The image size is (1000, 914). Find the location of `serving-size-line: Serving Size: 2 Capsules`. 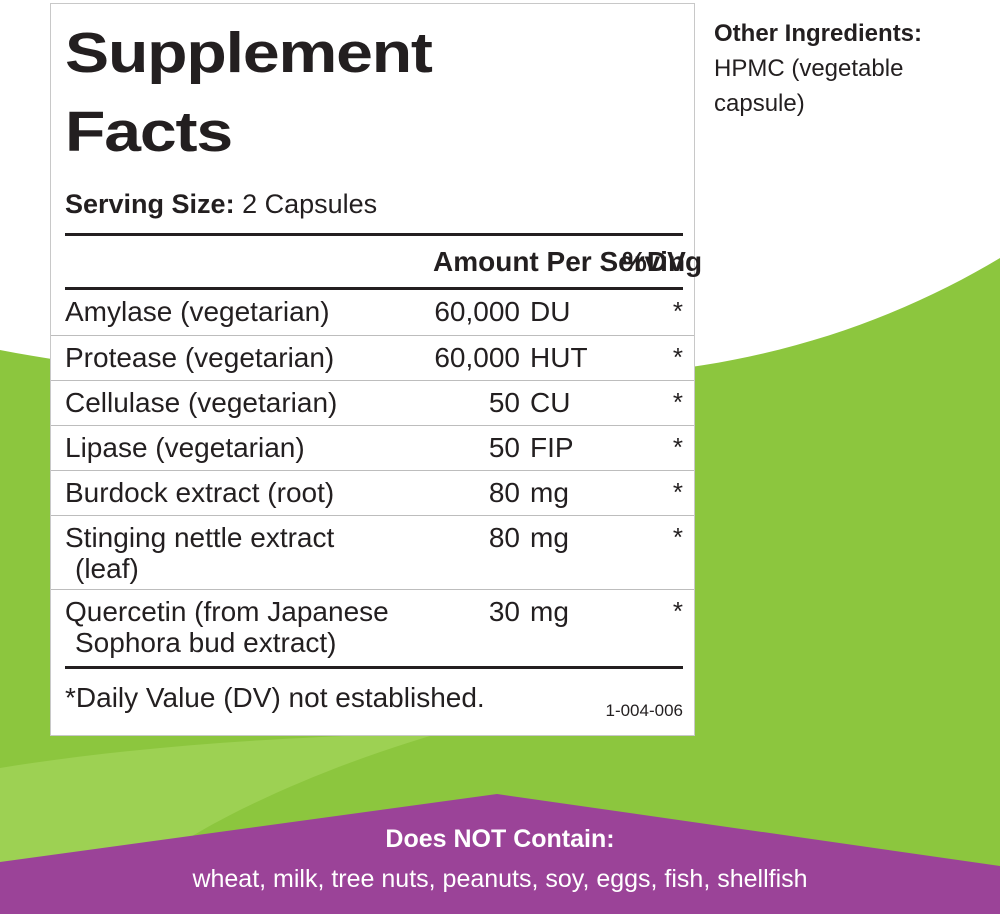

serving-size-line: Serving Size: 2 Capsules is located at coordinates (372, 204).